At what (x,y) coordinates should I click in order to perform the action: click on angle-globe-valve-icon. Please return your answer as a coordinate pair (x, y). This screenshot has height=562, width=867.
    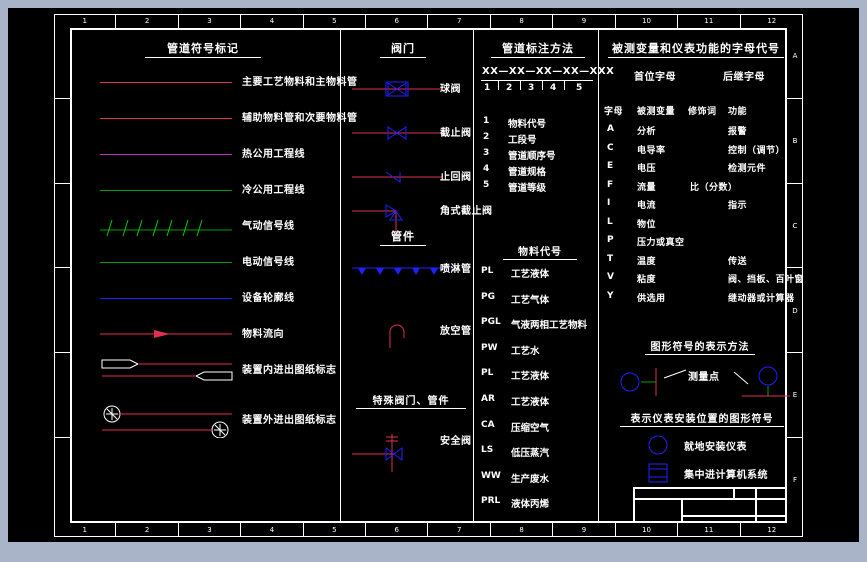
    Looking at the image, I should click on (377, 218).